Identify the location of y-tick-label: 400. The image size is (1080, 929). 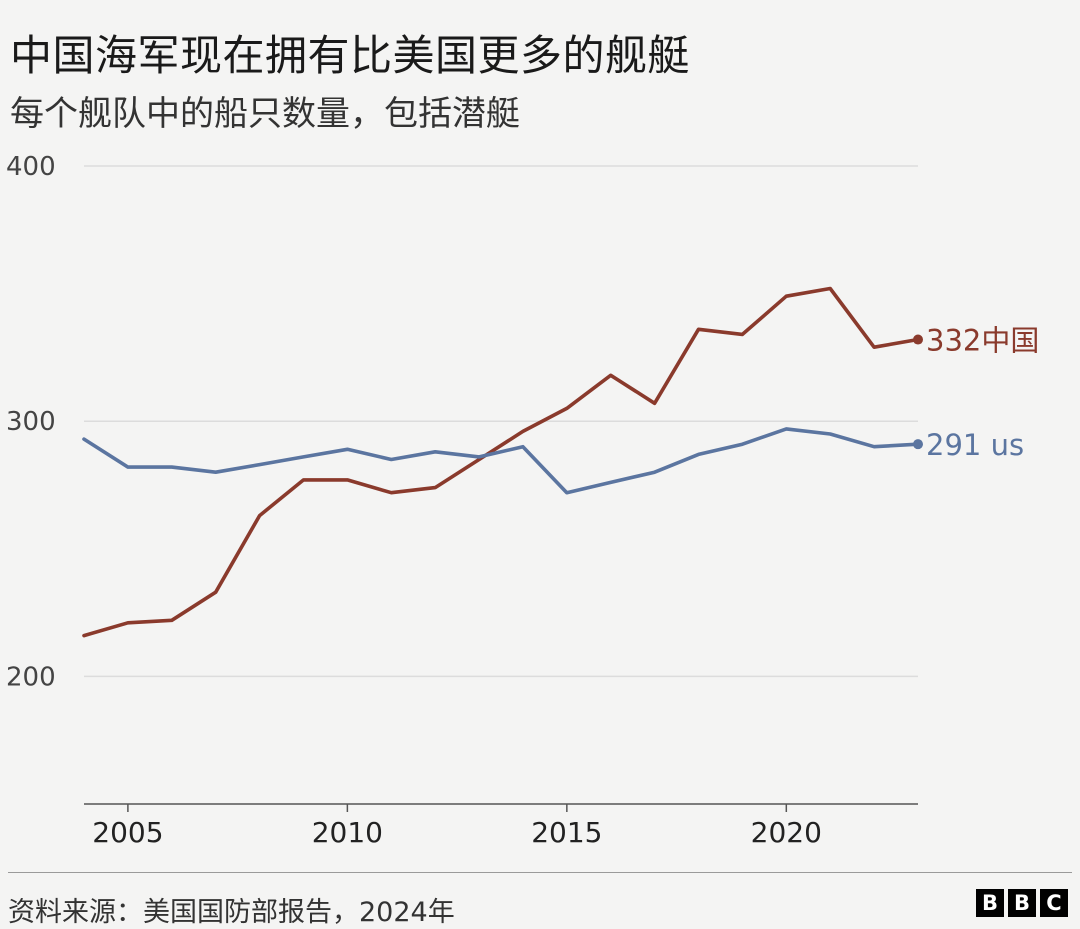
(31, 167).